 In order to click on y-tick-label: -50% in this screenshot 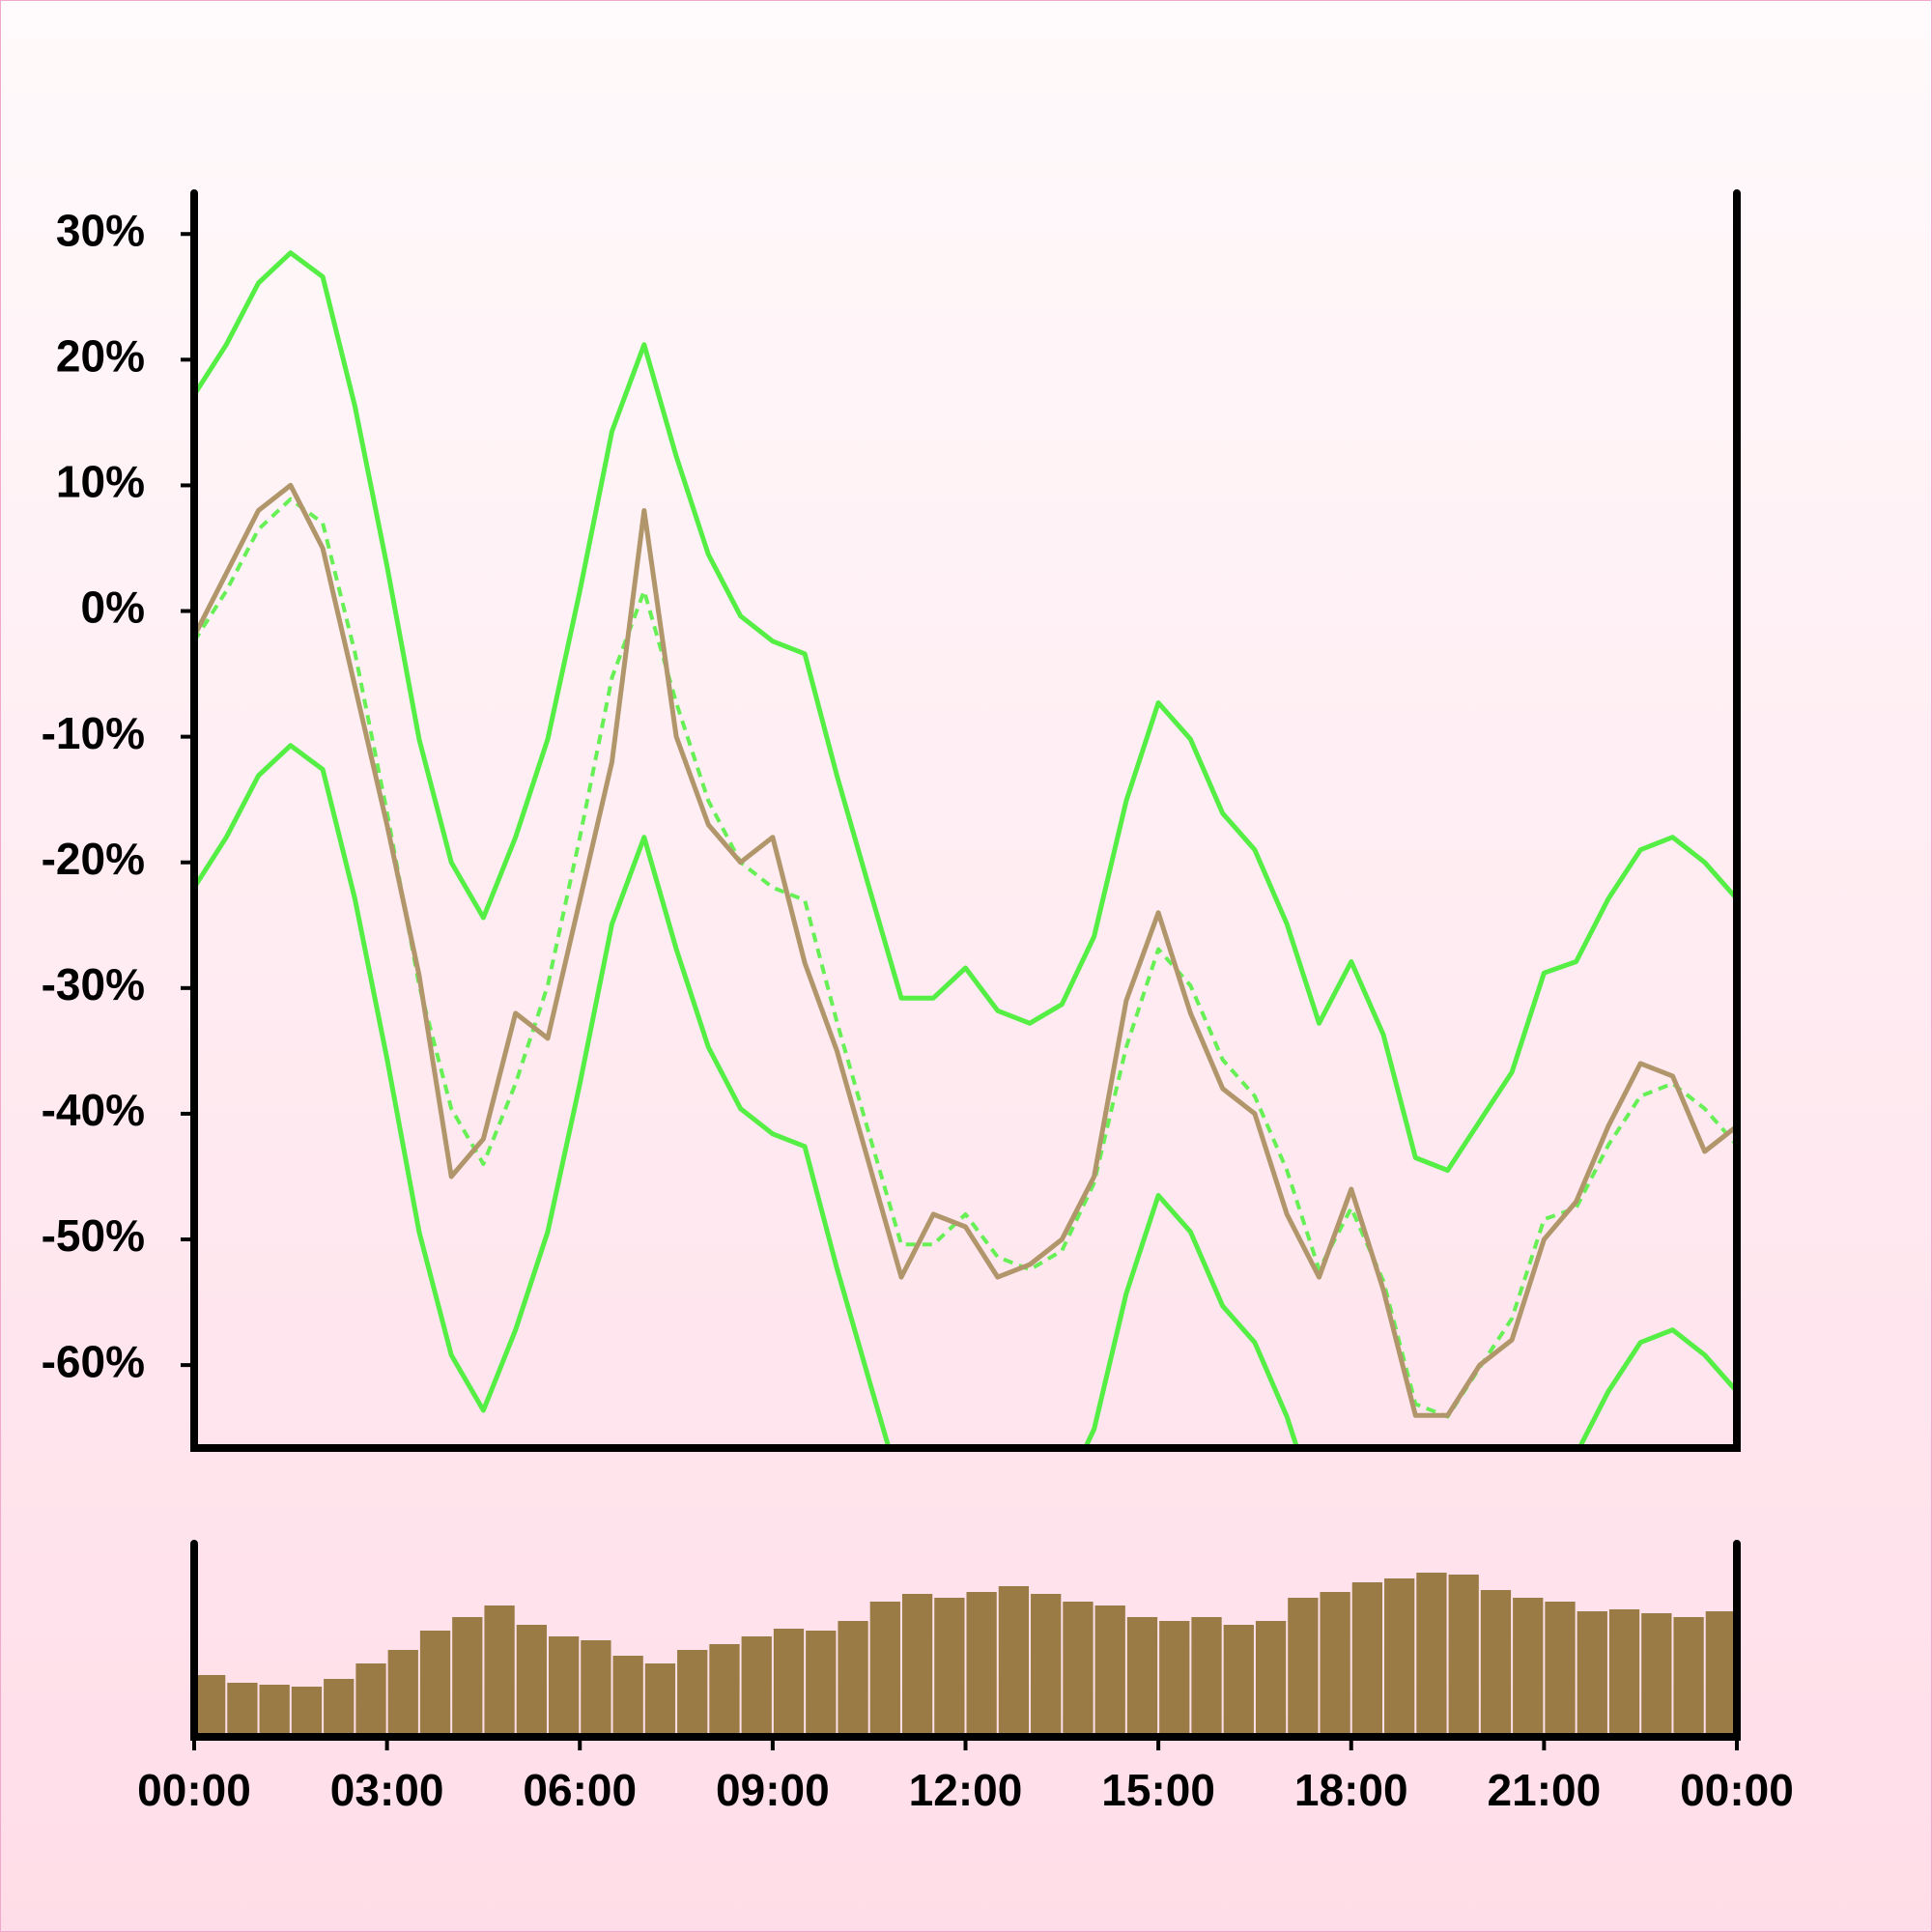, I will do `click(93, 1235)`.